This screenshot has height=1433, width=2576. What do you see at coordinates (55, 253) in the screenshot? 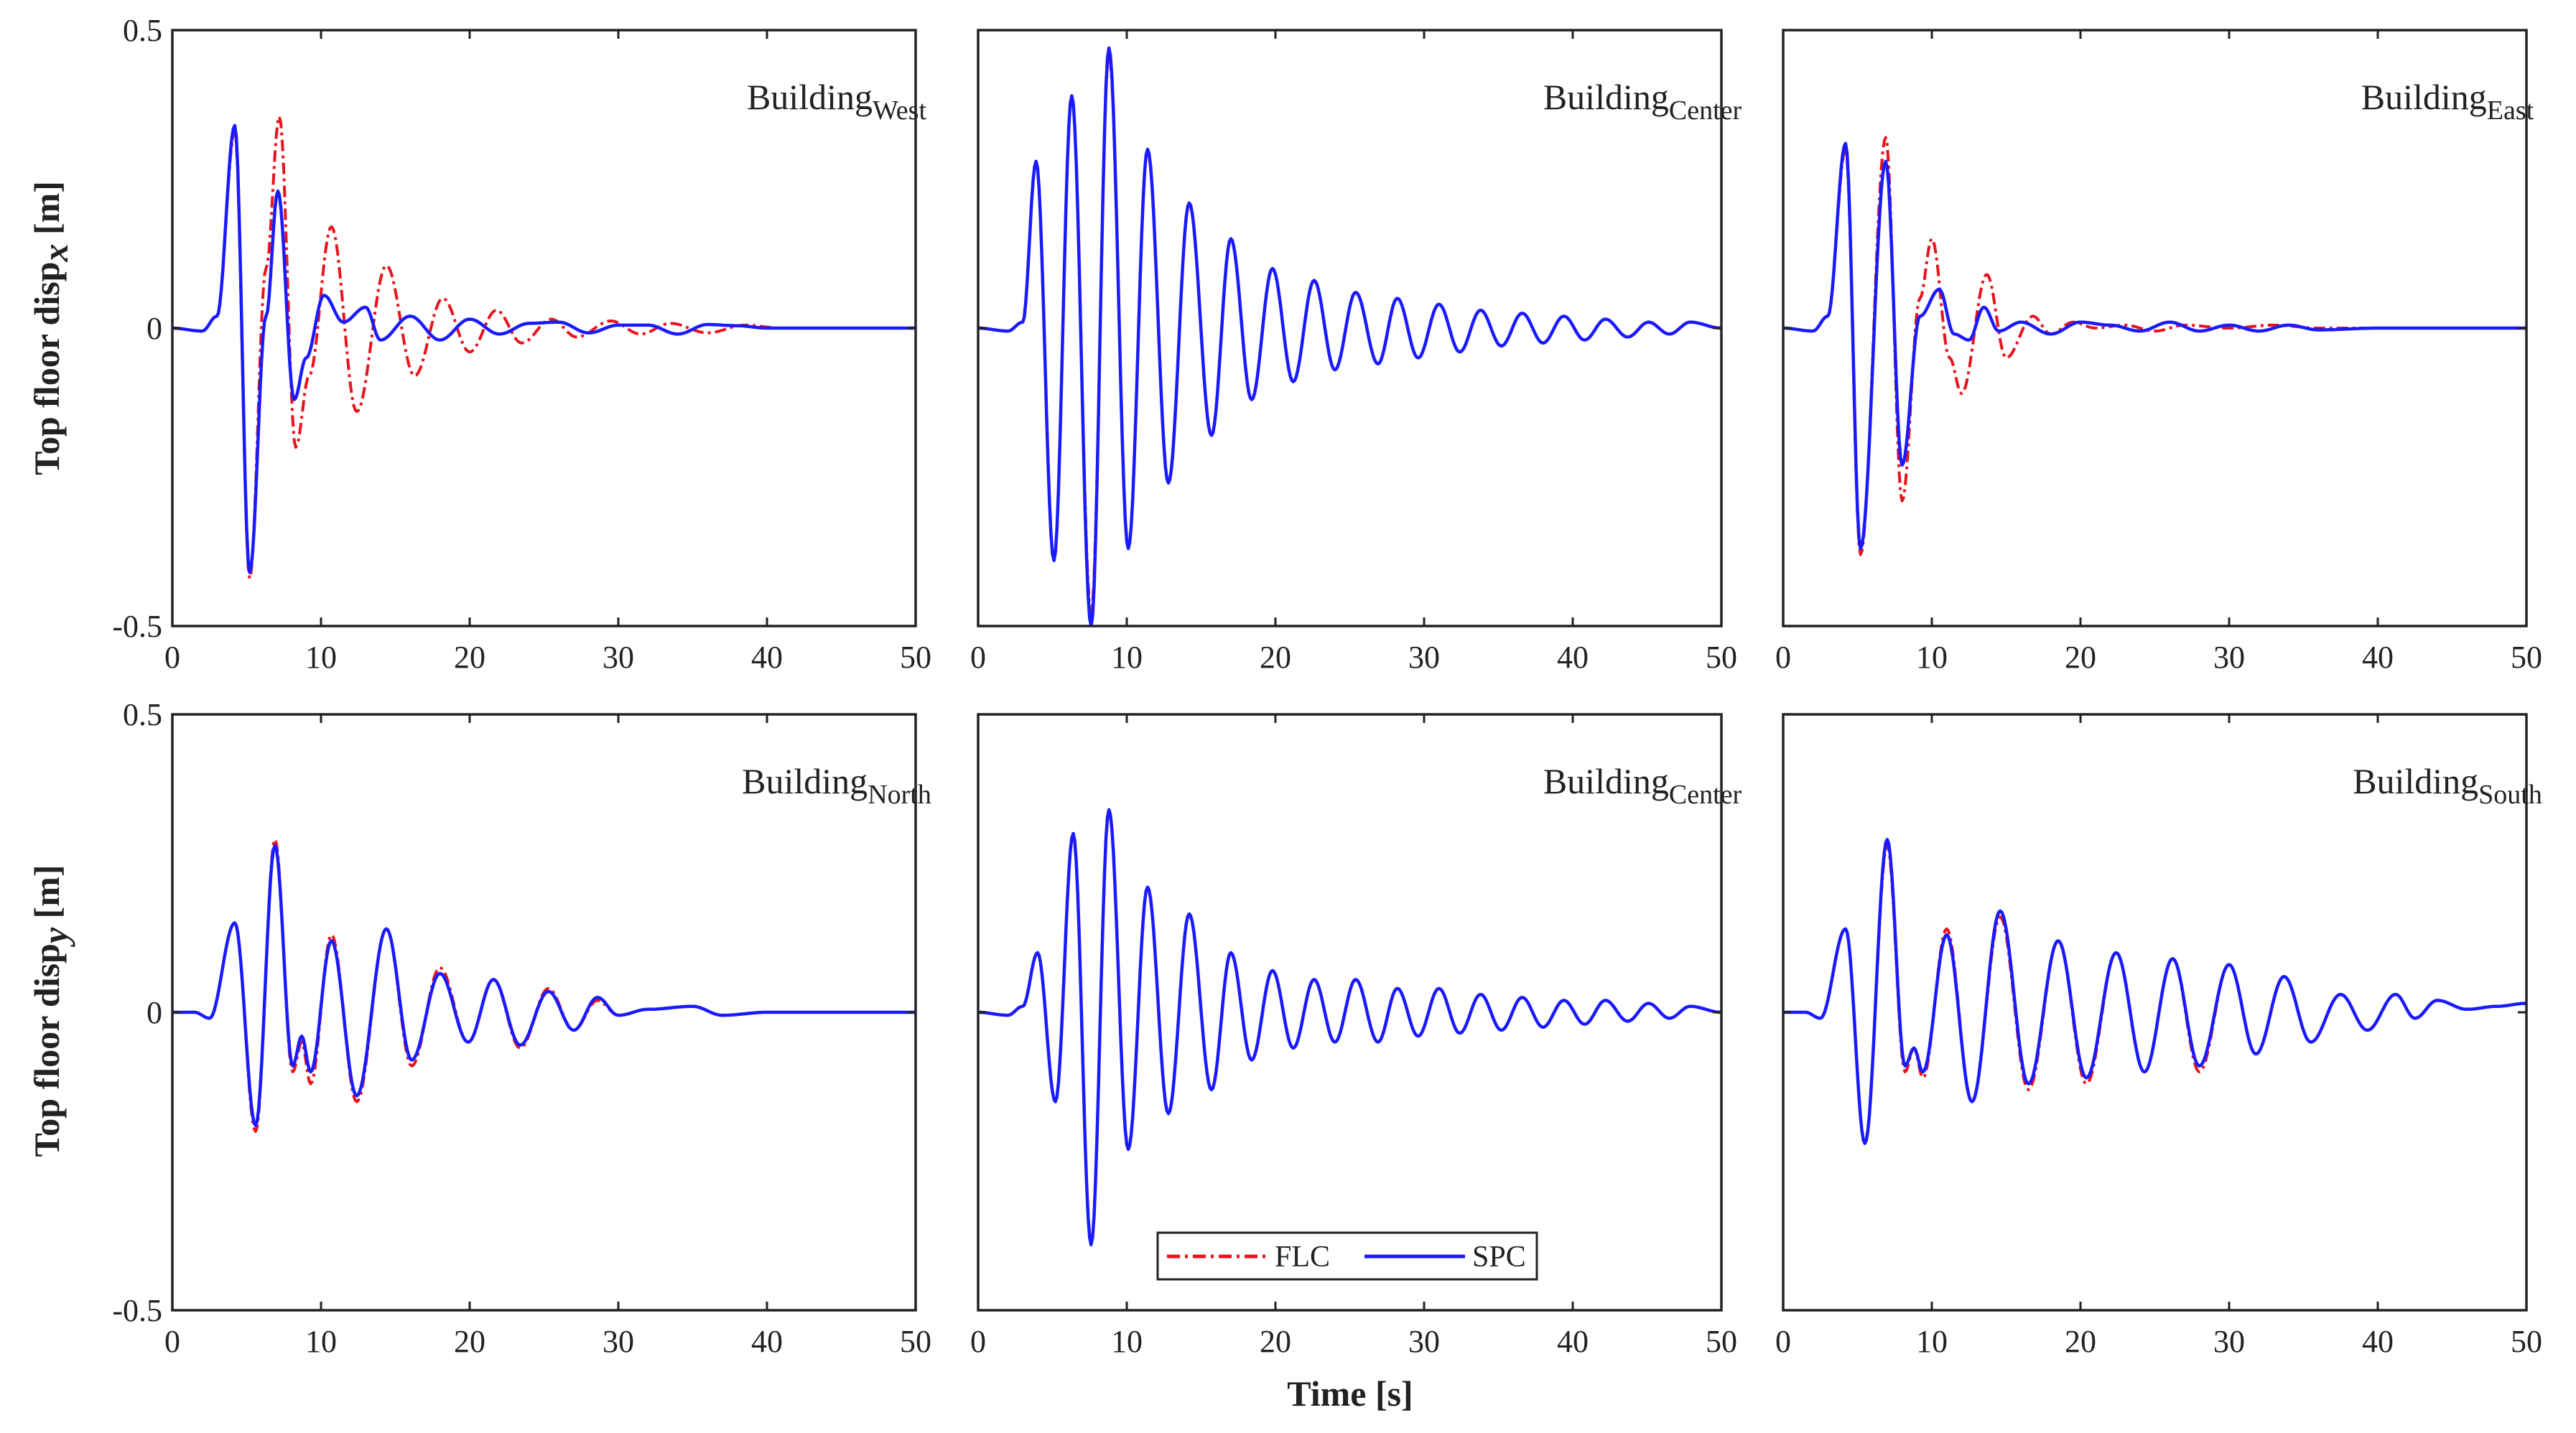
I see `y-axis-label-subscript: x` at bounding box center [55, 253].